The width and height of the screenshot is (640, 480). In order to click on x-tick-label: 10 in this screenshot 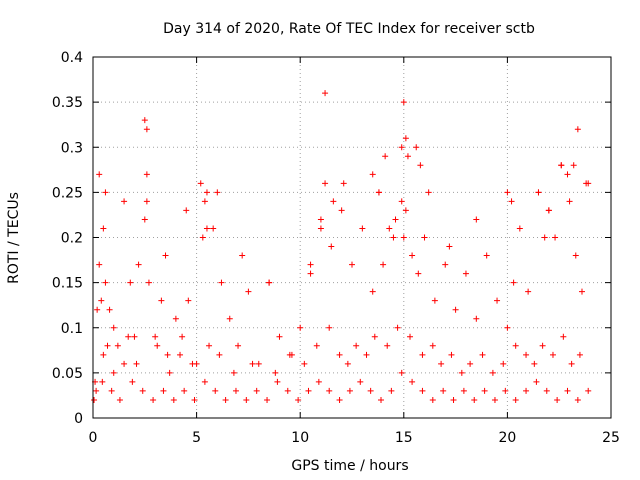, I will do `click(300, 438)`.